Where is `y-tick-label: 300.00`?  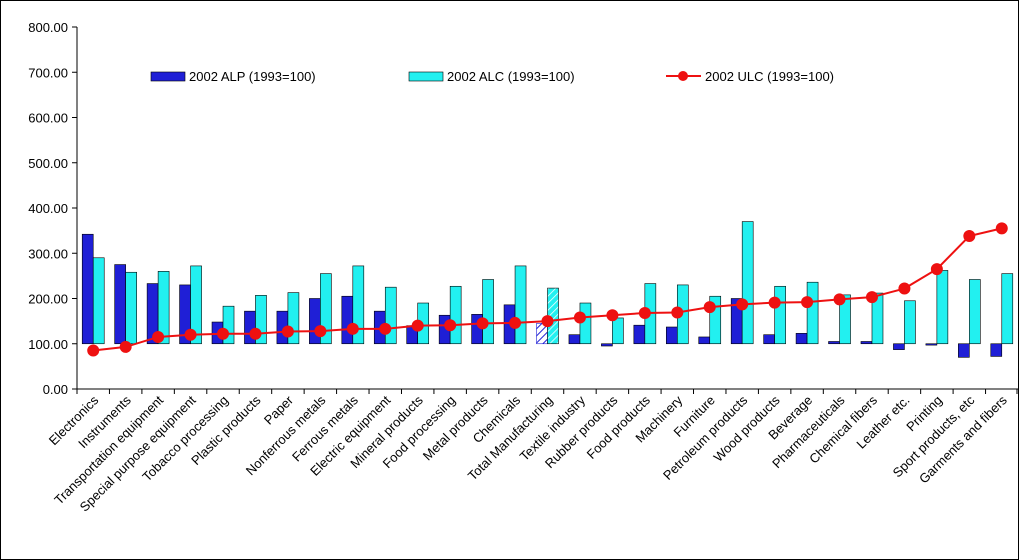 y-tick-label: 300.00 is located at coordinates (48, 253).